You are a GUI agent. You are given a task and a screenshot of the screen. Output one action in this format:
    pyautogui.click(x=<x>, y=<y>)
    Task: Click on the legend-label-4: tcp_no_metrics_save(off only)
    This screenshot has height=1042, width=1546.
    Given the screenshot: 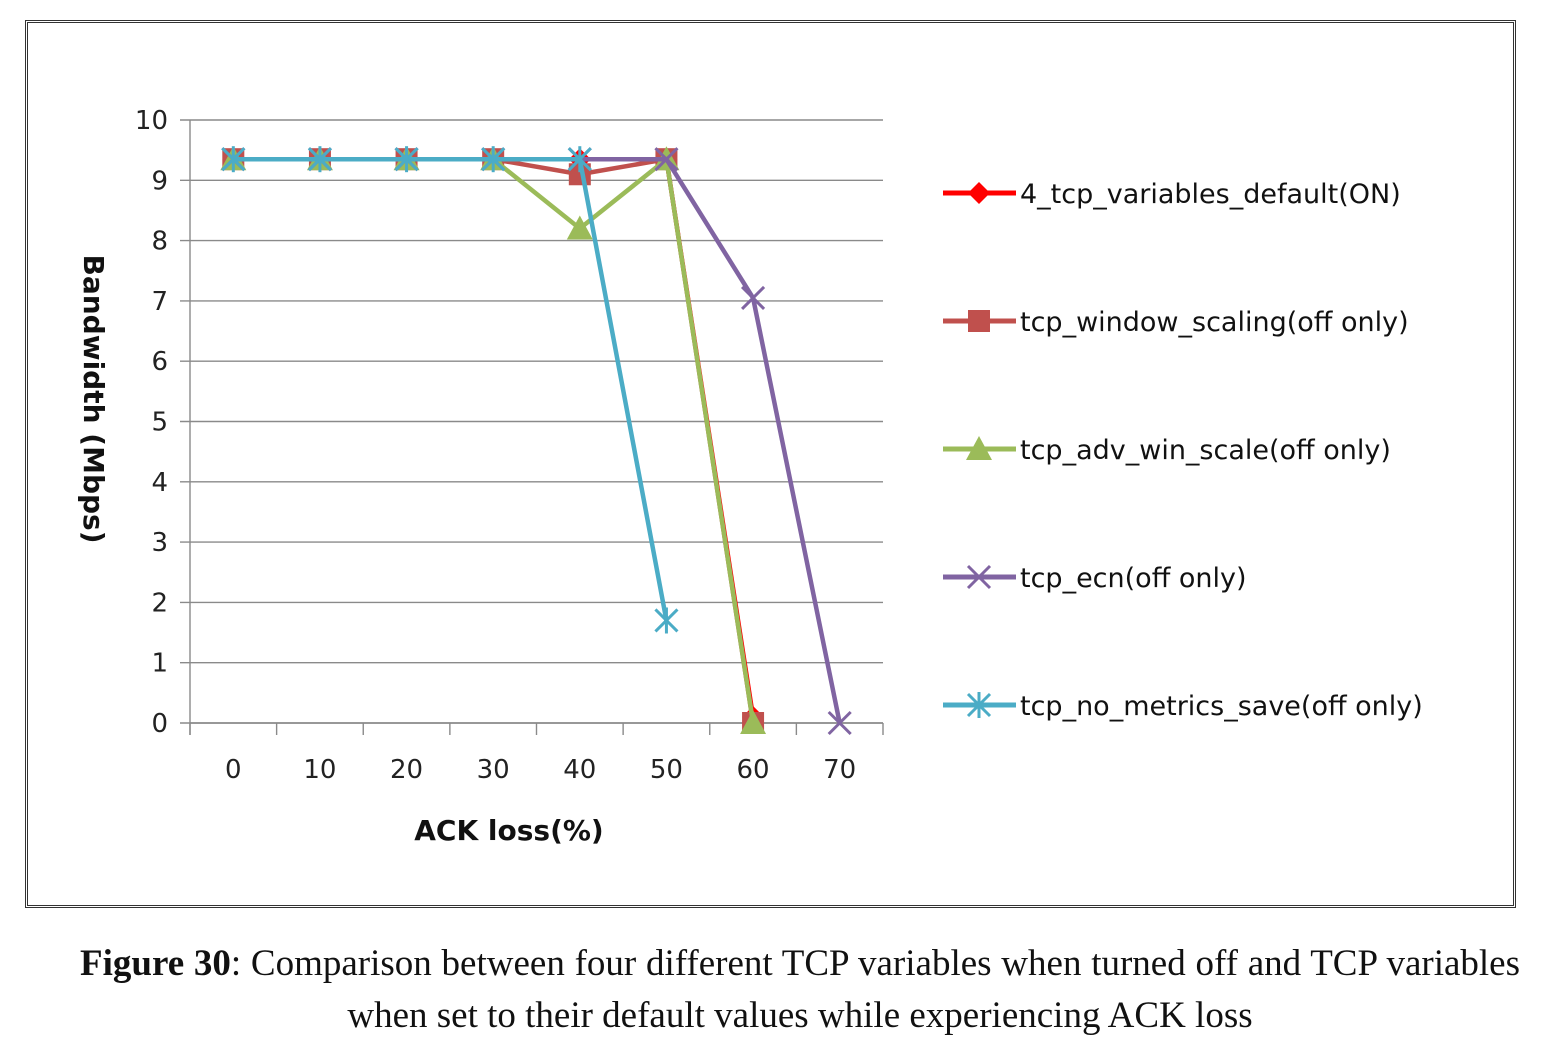 What is the action you would take?
    pyautogui.click(x=1221, y=706)
    